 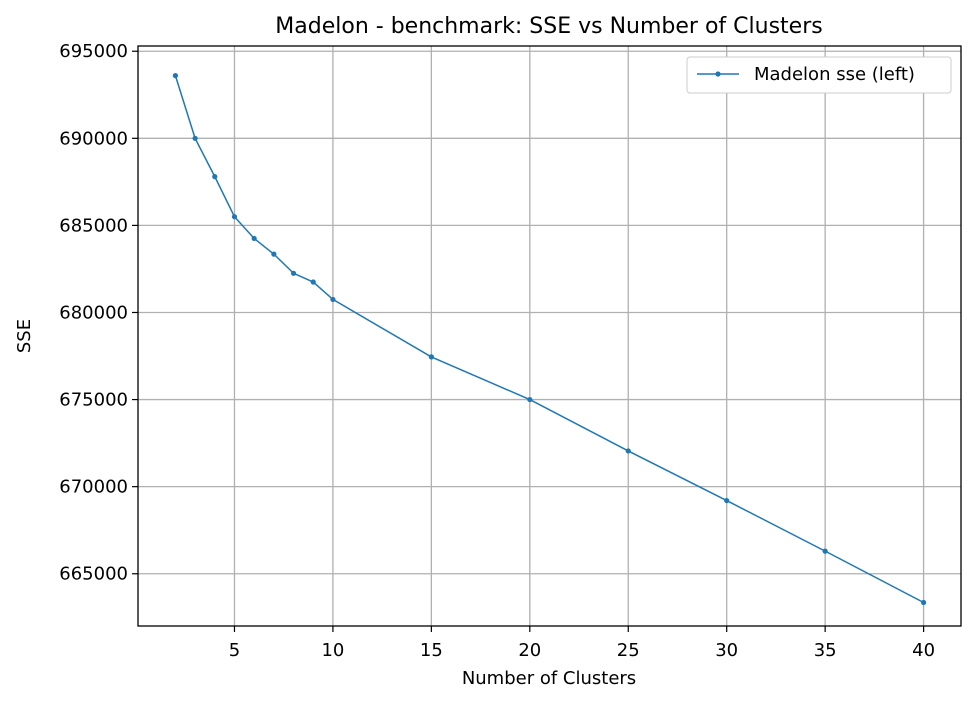 I want to click on y-tick-label: 690000, so click(x=93, y=138).